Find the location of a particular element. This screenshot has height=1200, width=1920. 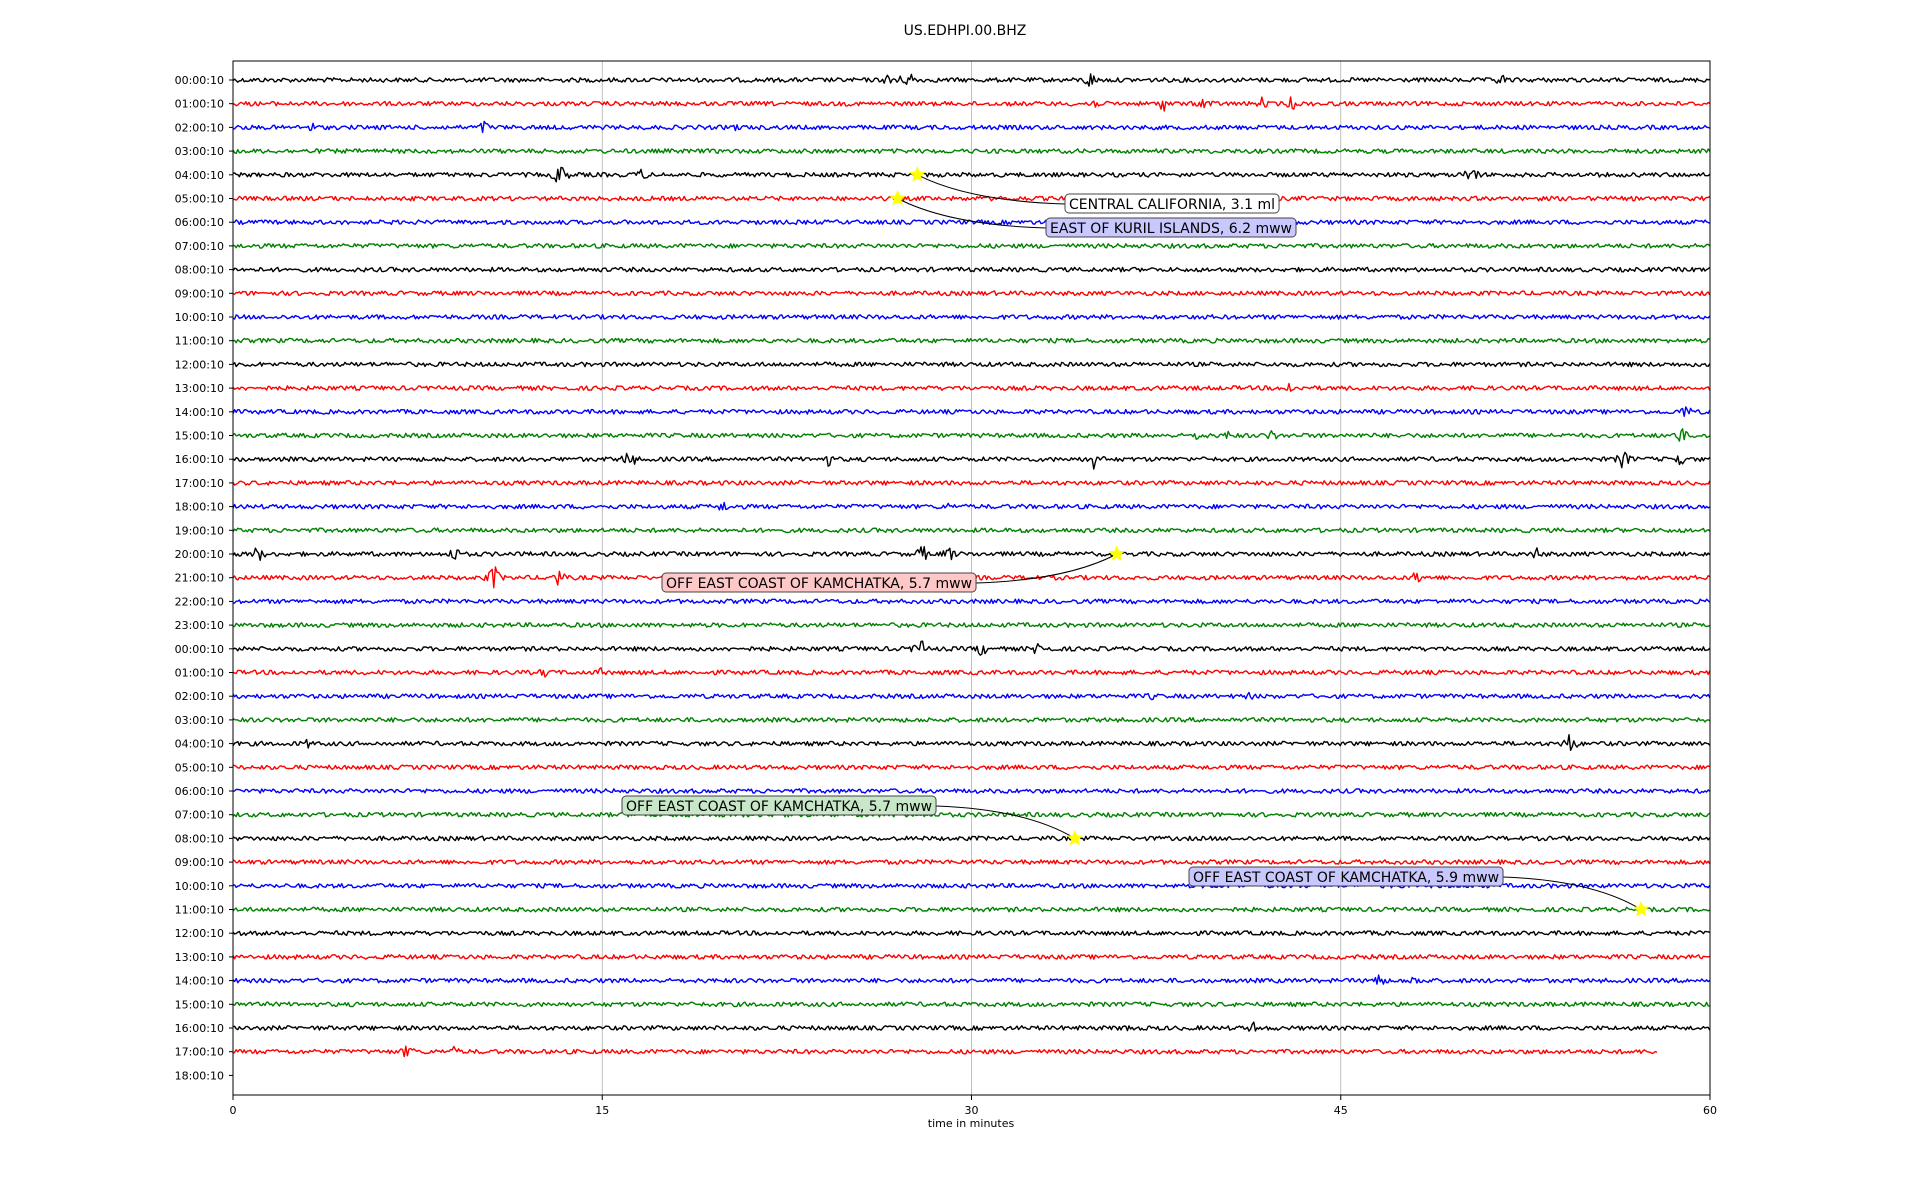

row-label-25: 01:00:10 is located at coordinates (199, 673).